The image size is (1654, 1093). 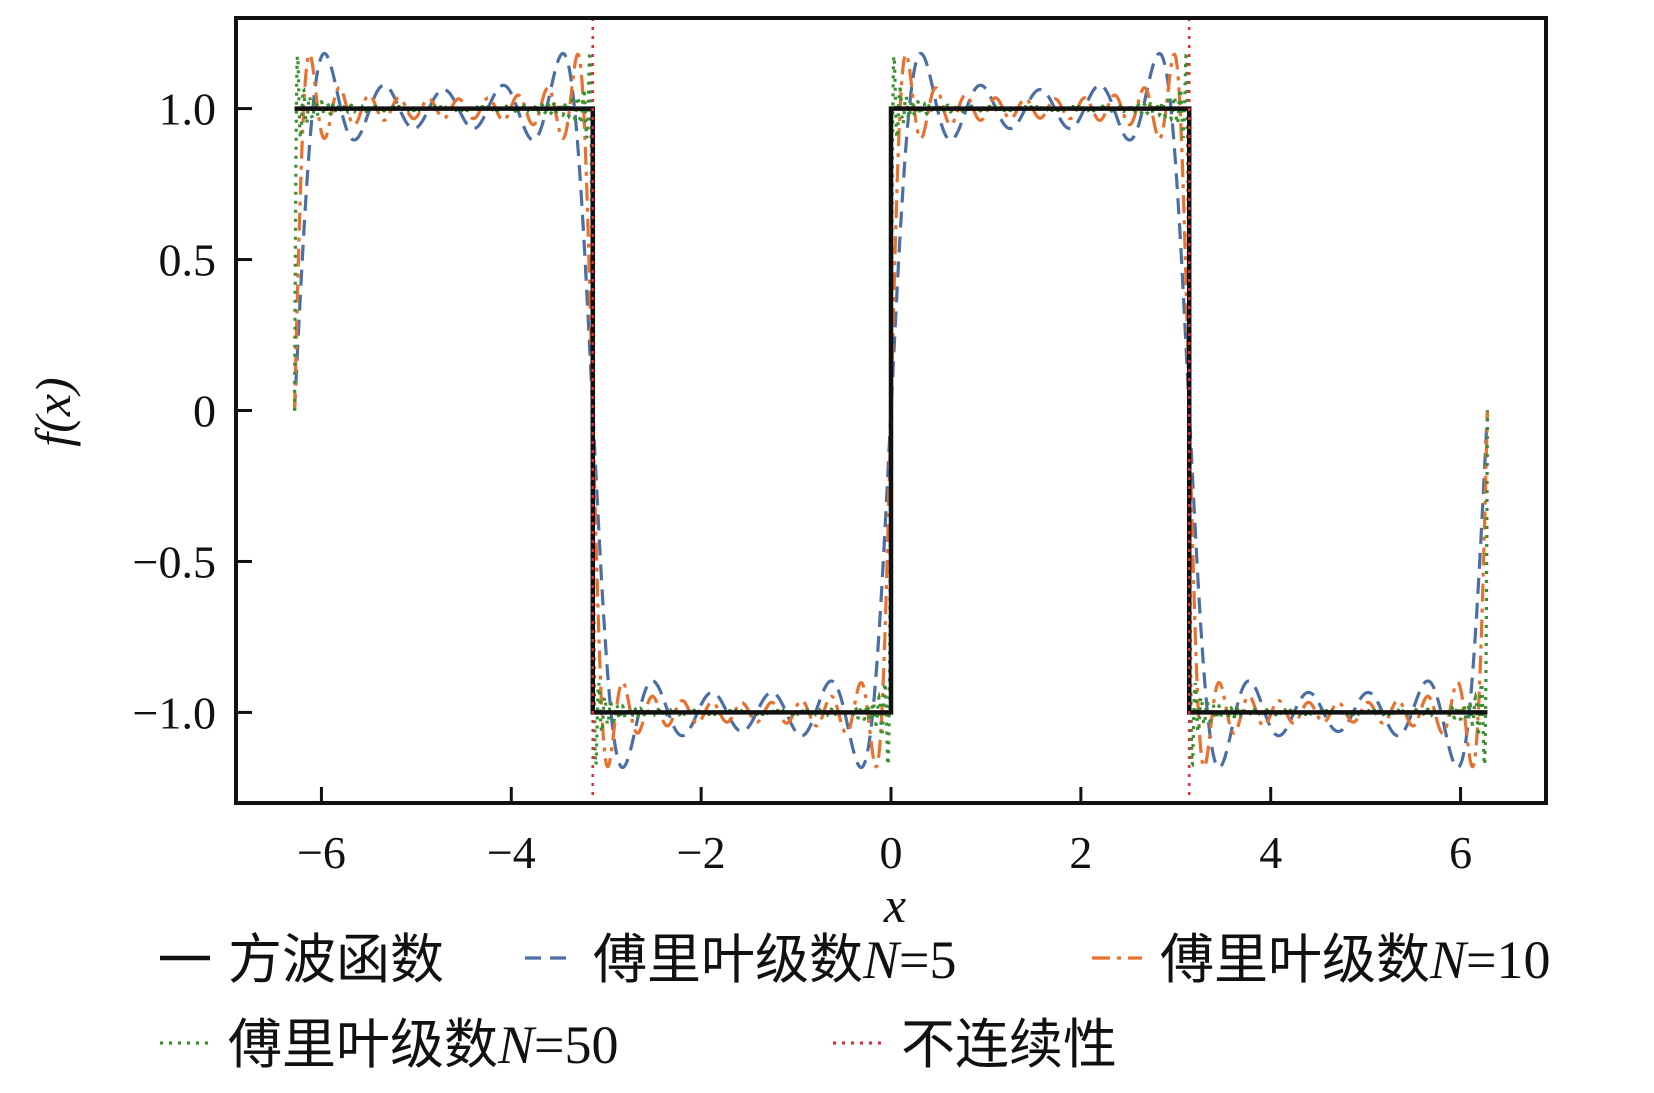 I want to click on legend-item: 傅里叶级数N=10, so click(x=1321, y=960).